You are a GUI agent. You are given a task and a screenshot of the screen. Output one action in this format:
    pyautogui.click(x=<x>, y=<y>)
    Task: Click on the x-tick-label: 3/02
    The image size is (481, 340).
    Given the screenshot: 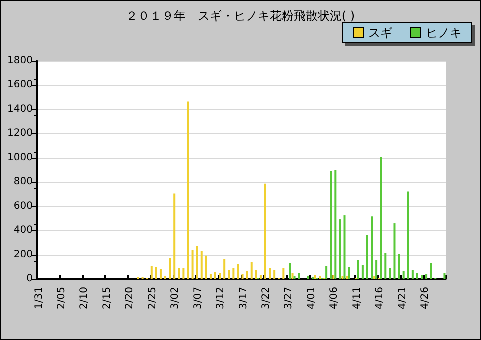 What is the action you would take?
    pyautogui.click(x=176, y=298)
    